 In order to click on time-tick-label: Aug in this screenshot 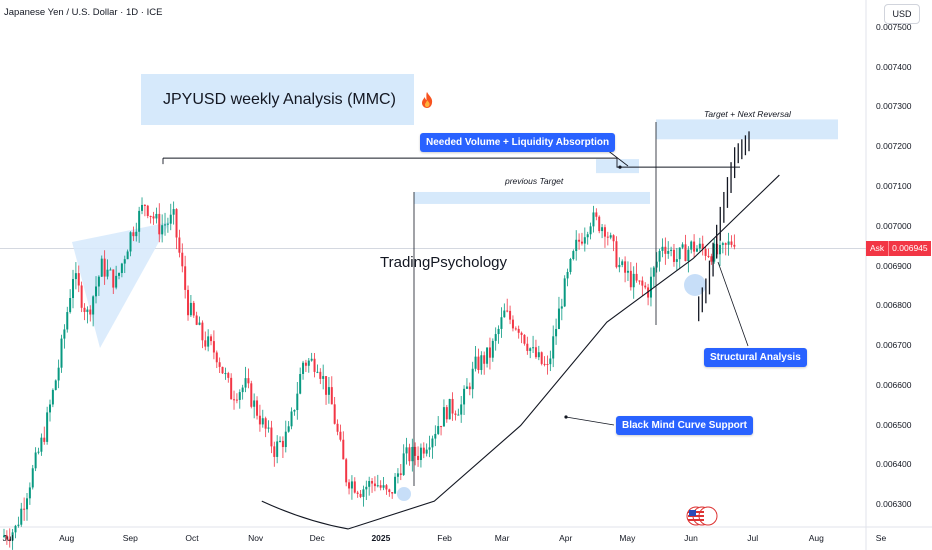, I will do `click(816, 538)`.